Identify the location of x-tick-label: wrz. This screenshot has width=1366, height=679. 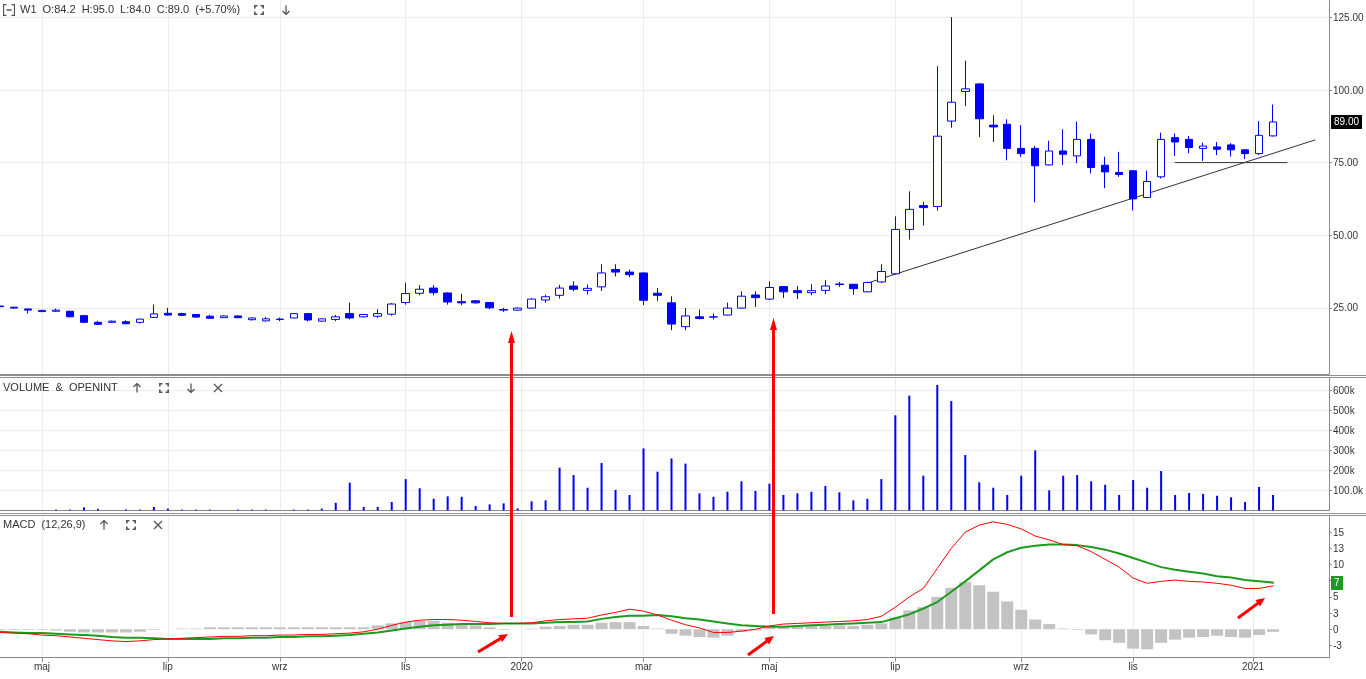
(1021, 667).